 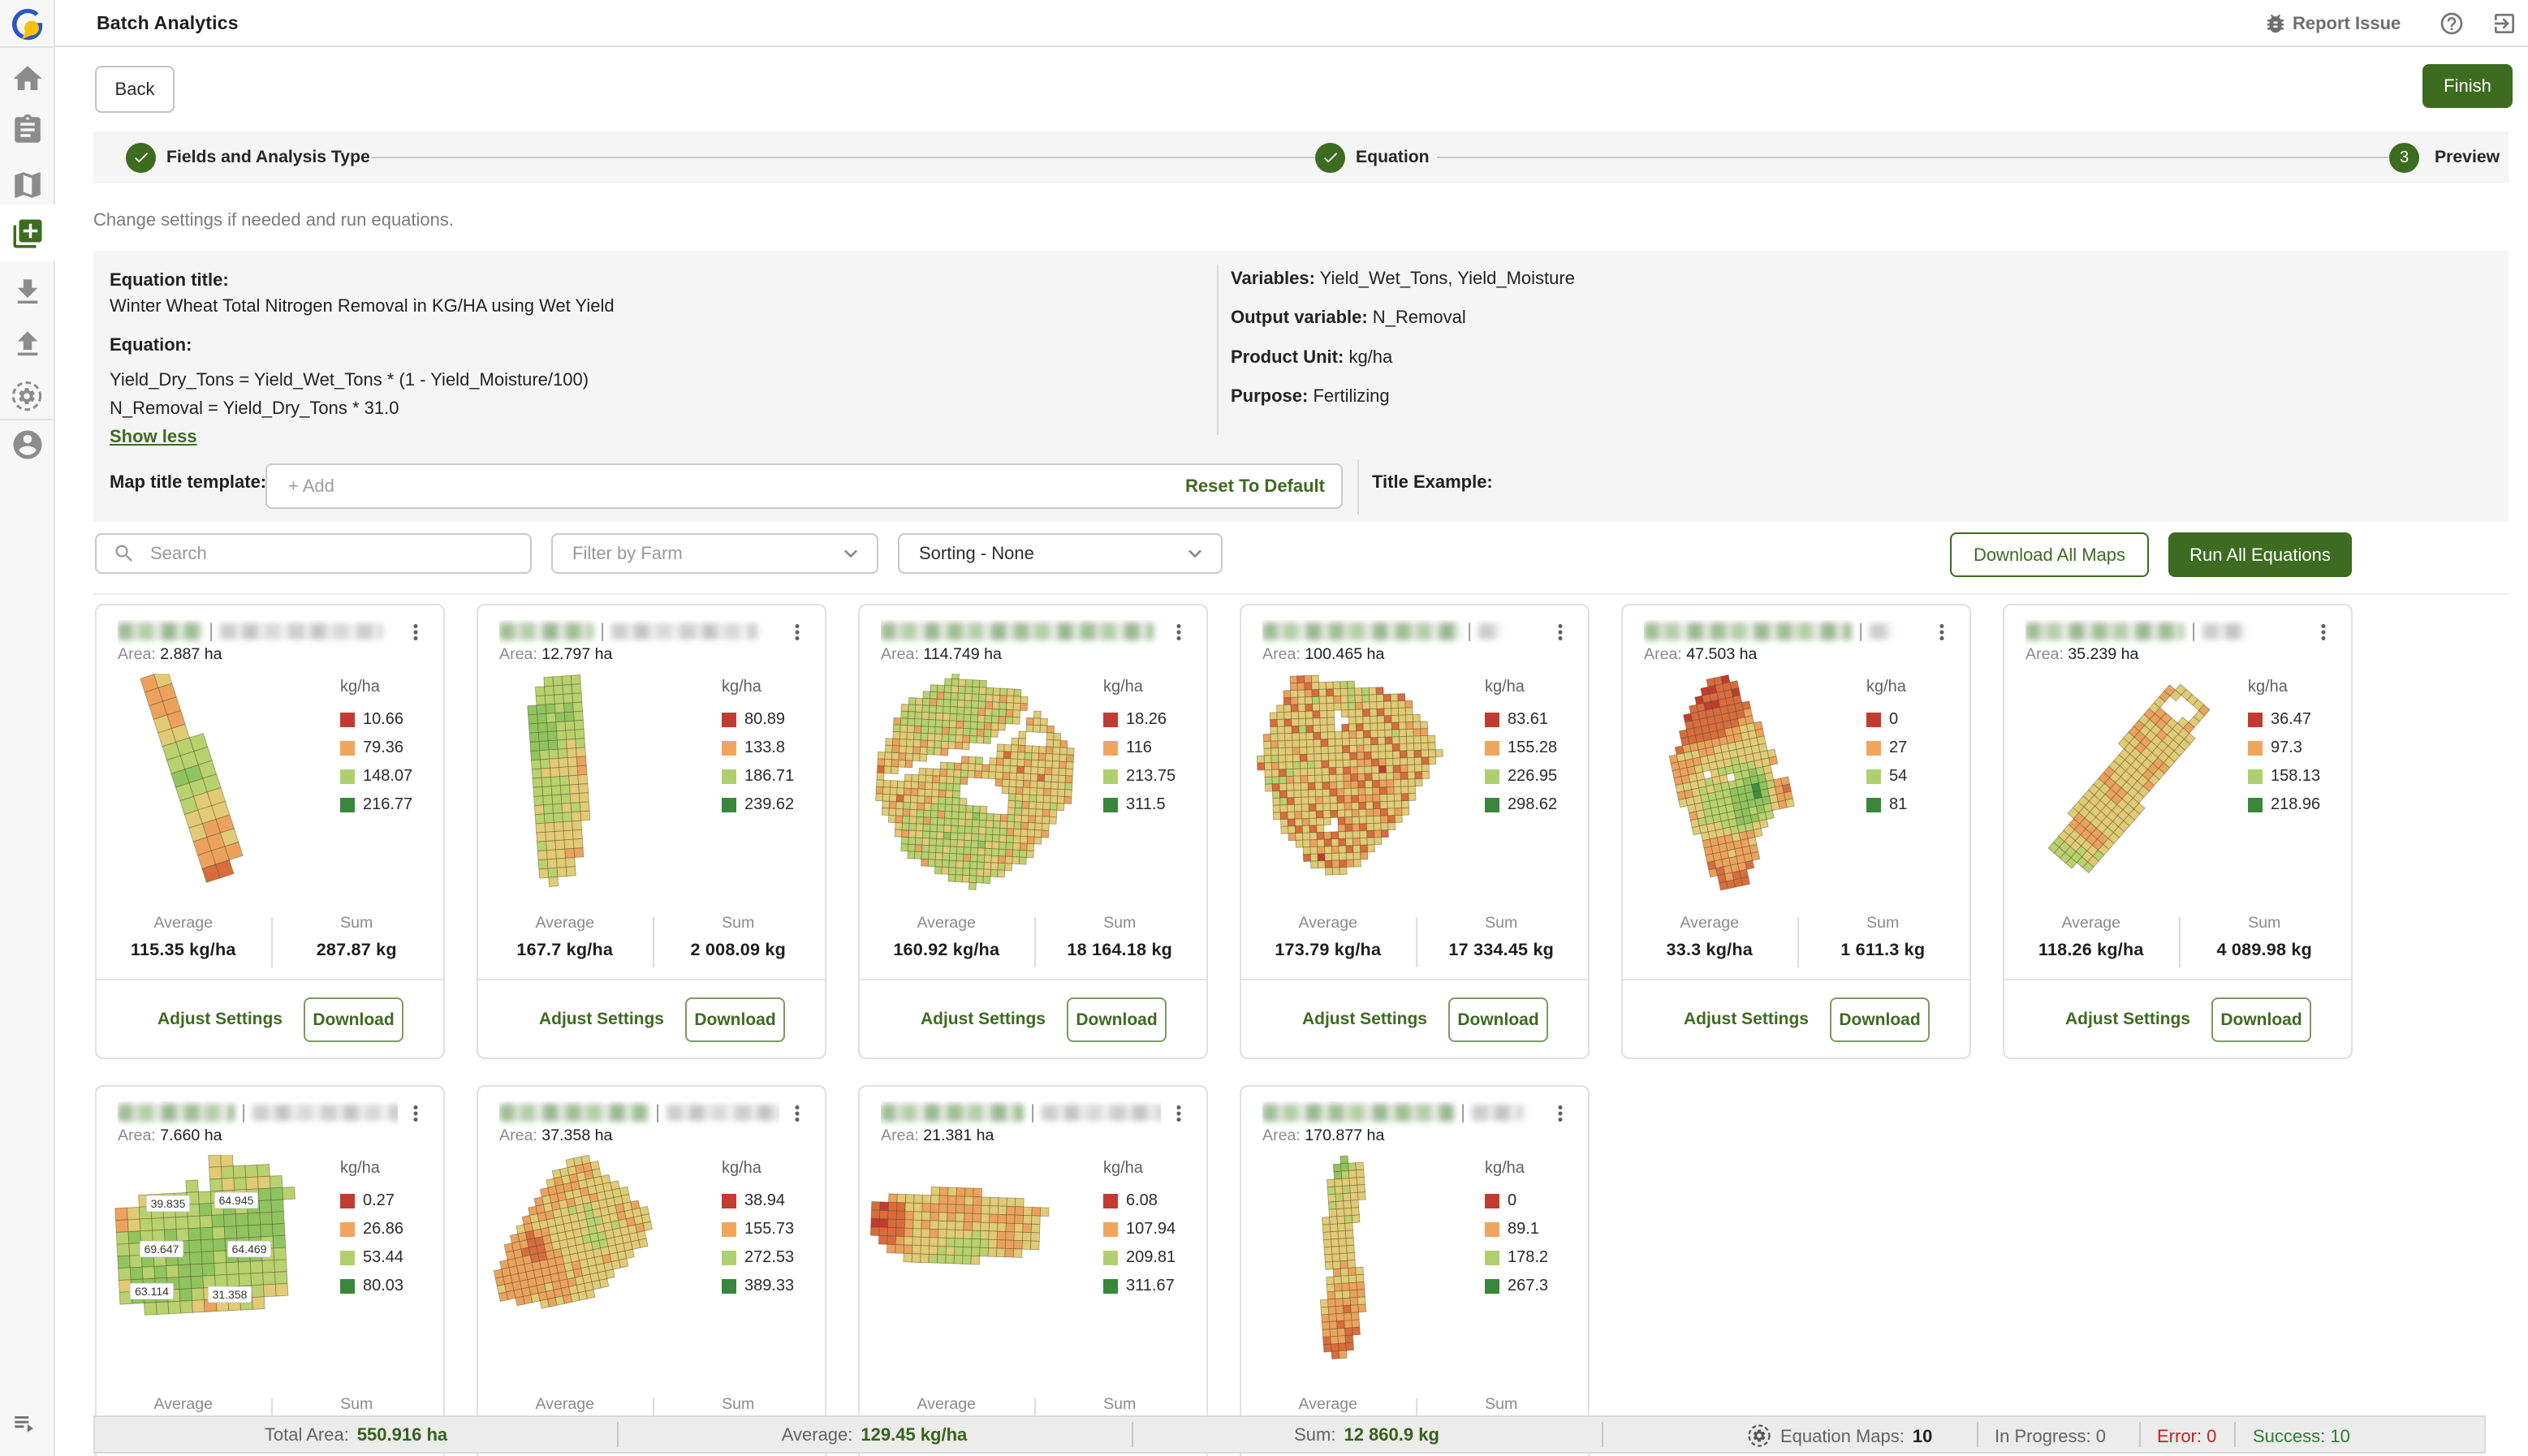 I want to click on svg-text: 63.114, so click(x=152, y=1291).